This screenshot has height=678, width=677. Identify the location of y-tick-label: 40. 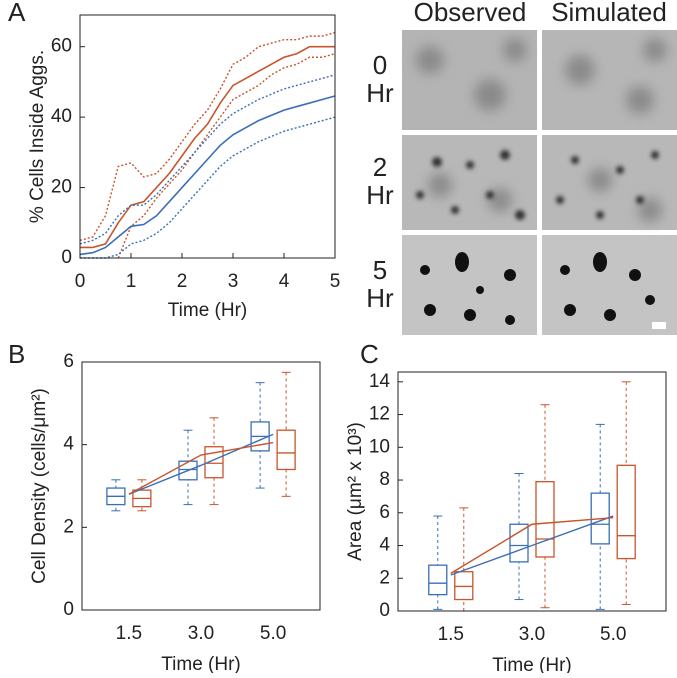
(61, 116).